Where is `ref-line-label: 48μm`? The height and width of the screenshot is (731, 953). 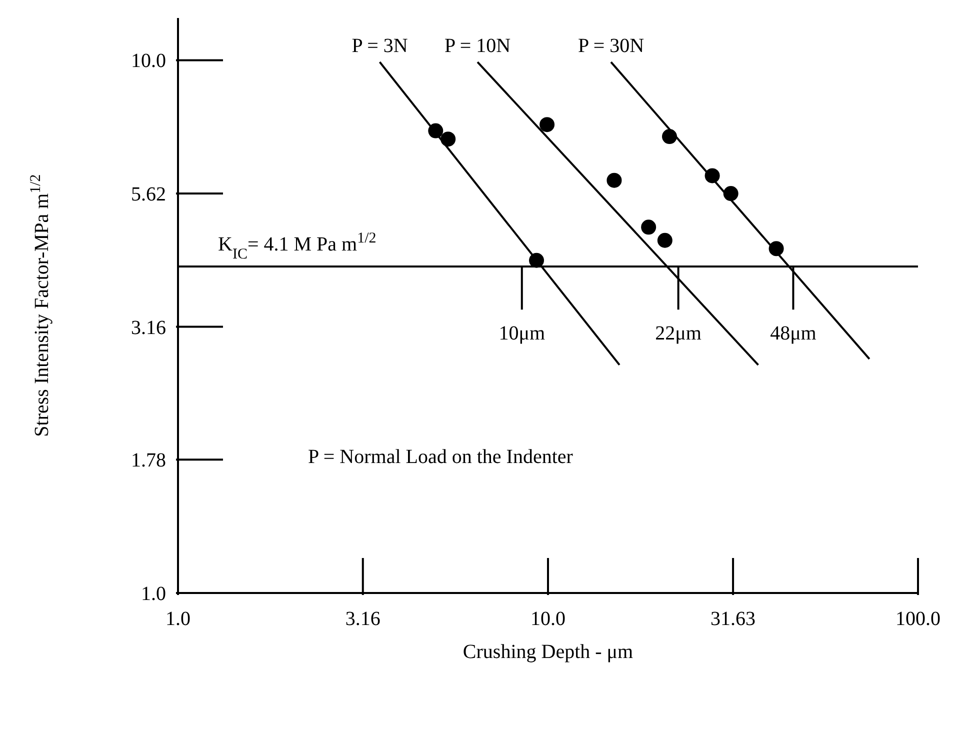
ref-line-label: 48μm is located at coordinates (793, 333).